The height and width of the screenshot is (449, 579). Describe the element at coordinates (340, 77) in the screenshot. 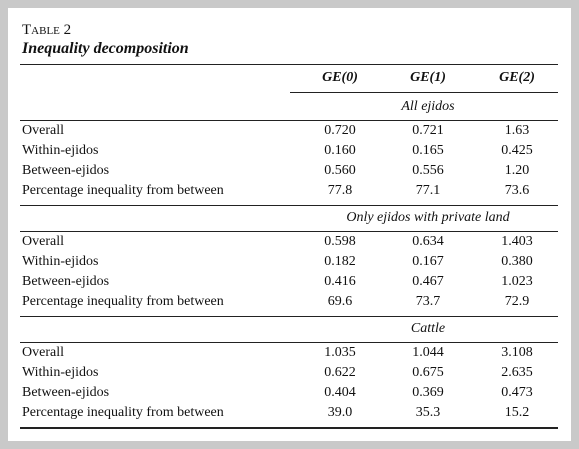

I see `column-header: GE(0)` at that location.